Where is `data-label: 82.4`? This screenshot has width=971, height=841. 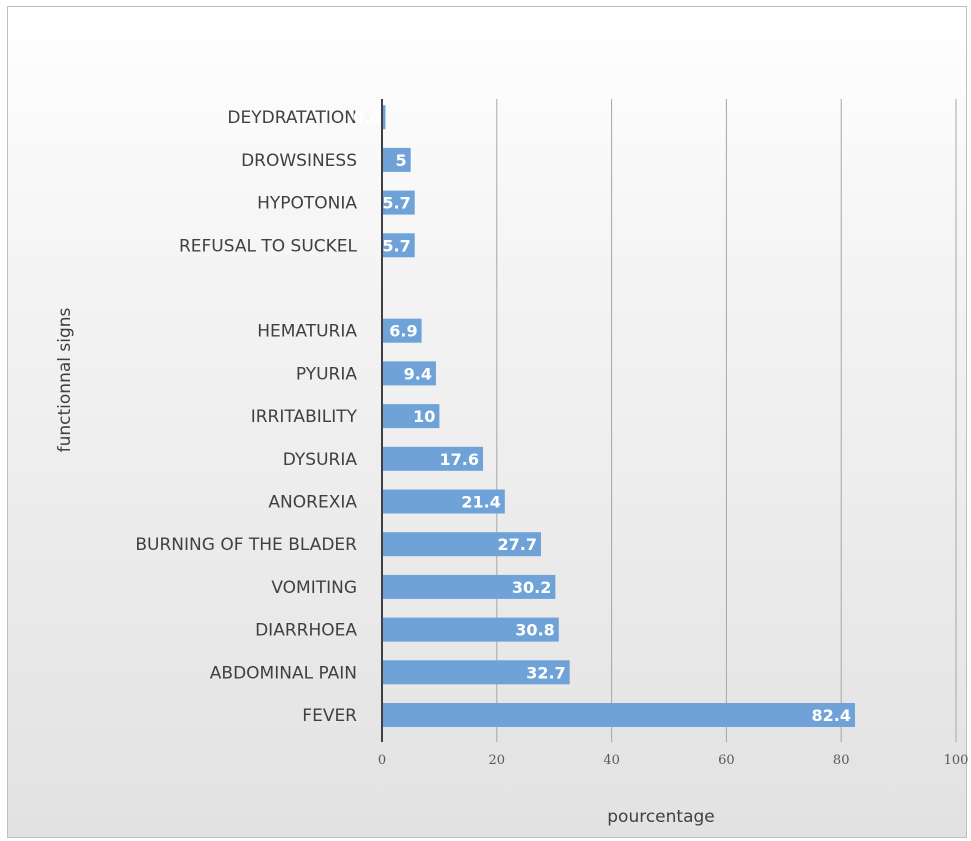
data-label: 82.4 is located at coordinates (830, 715).